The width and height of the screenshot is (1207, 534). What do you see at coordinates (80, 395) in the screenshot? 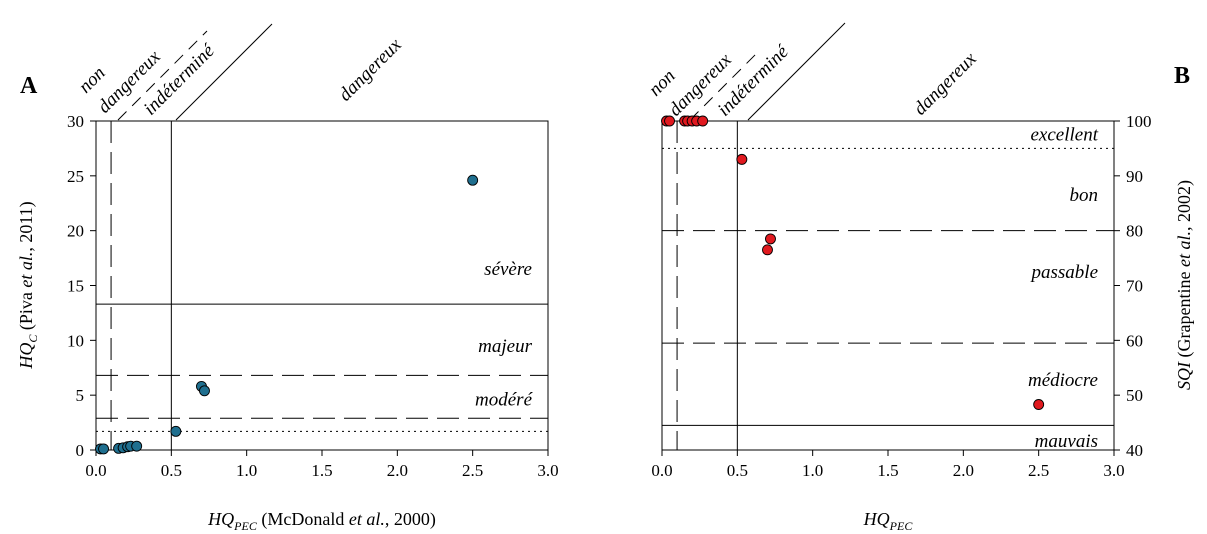
I see `panel-a-y-tick-label-1: 5` at bounding box center [80, 395].